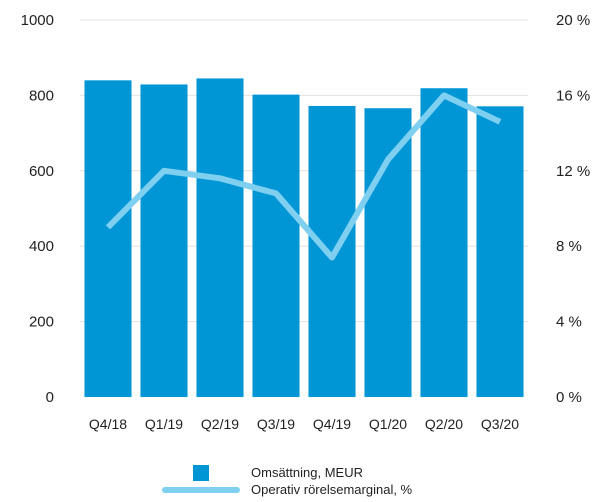 The image size is (601, 502). I want to click on legend-label-revenue: Omsättning, MEUR, so click(307, 472).